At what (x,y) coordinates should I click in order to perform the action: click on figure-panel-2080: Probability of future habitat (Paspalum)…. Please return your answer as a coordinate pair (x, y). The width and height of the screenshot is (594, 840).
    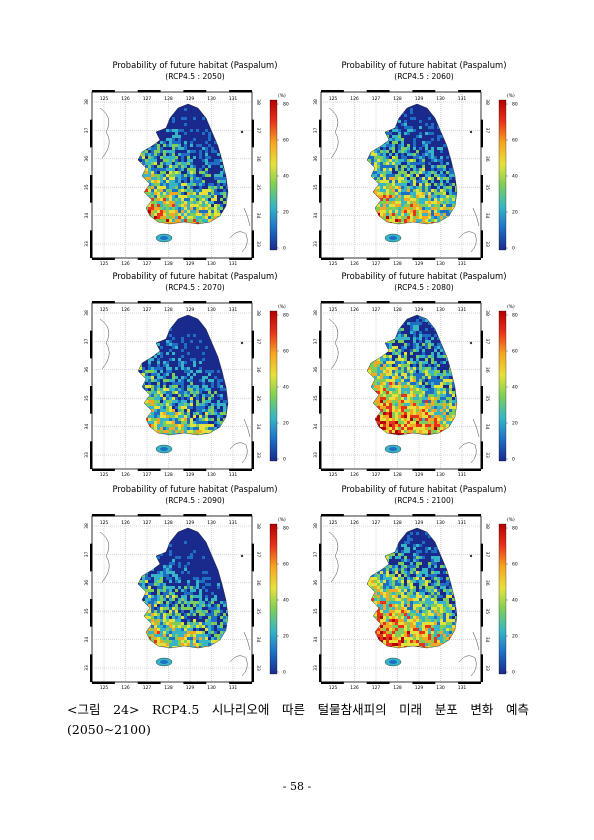
    Looking at the image, I should click on (424, 373).